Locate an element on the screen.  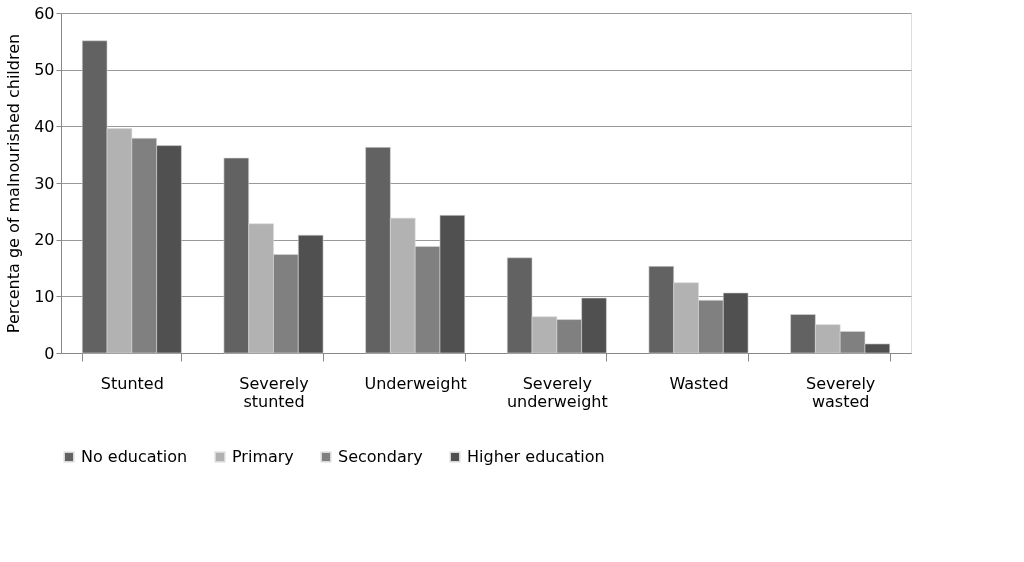
y-tick-label: 10 is located at coordinates (44, 296).